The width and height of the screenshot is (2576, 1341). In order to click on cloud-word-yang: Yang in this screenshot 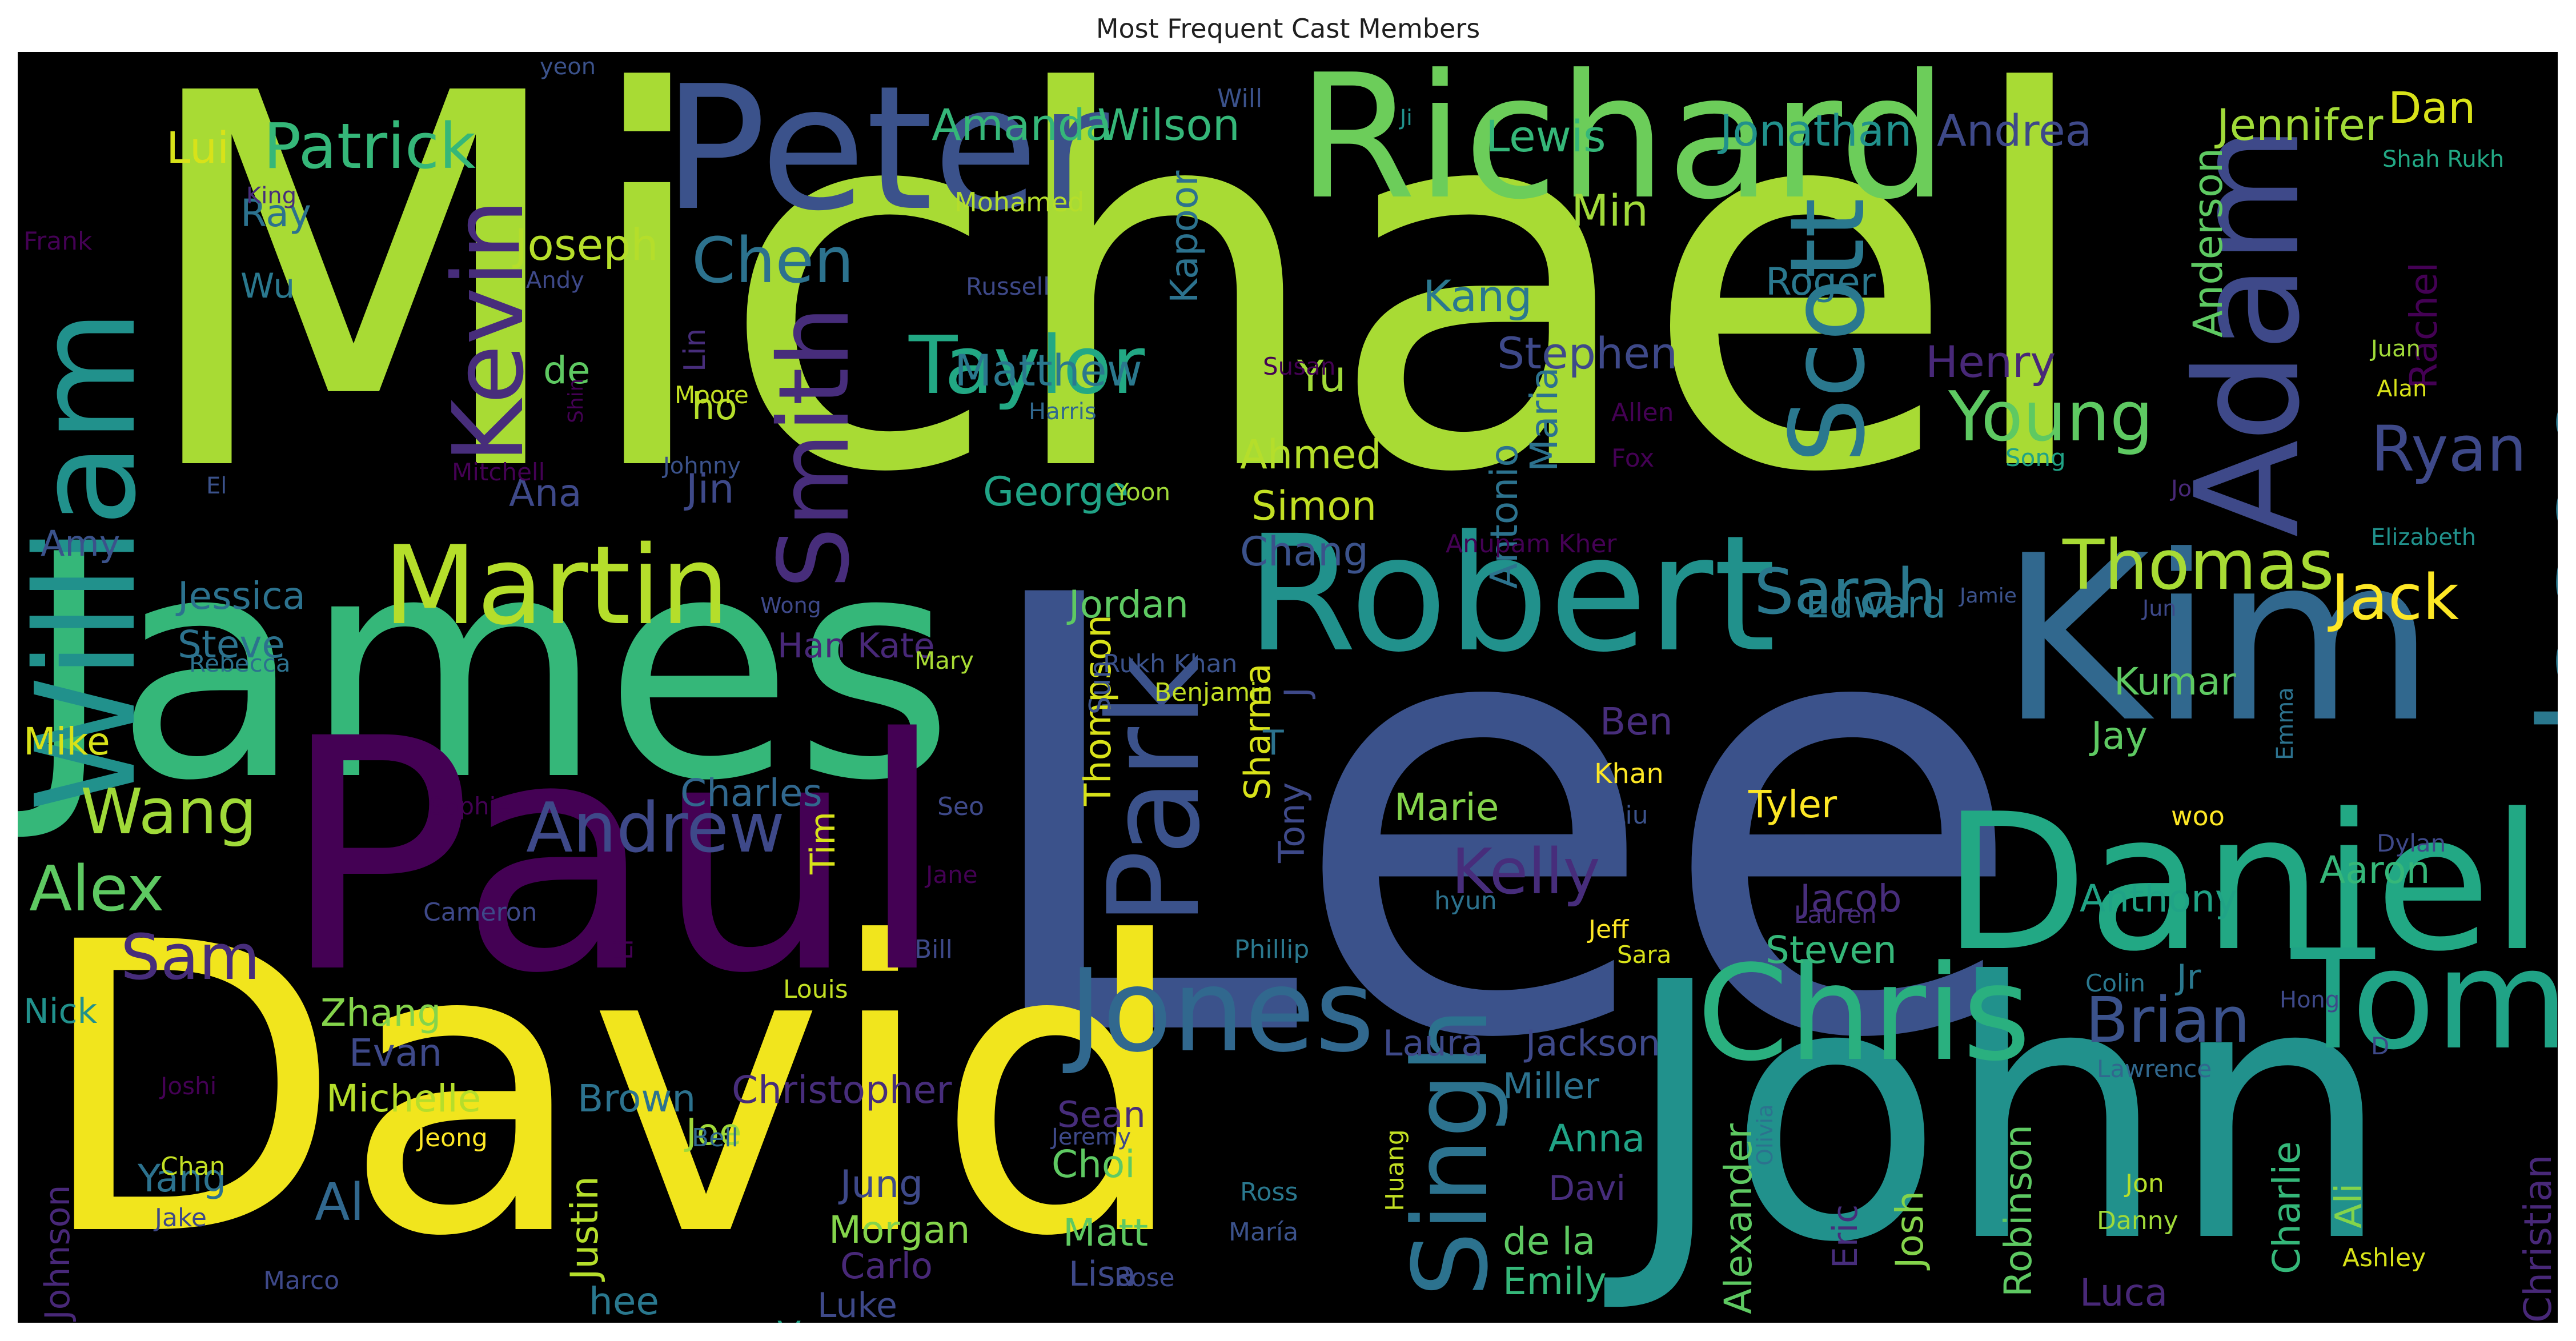, I will do `click(182, 1179)`.